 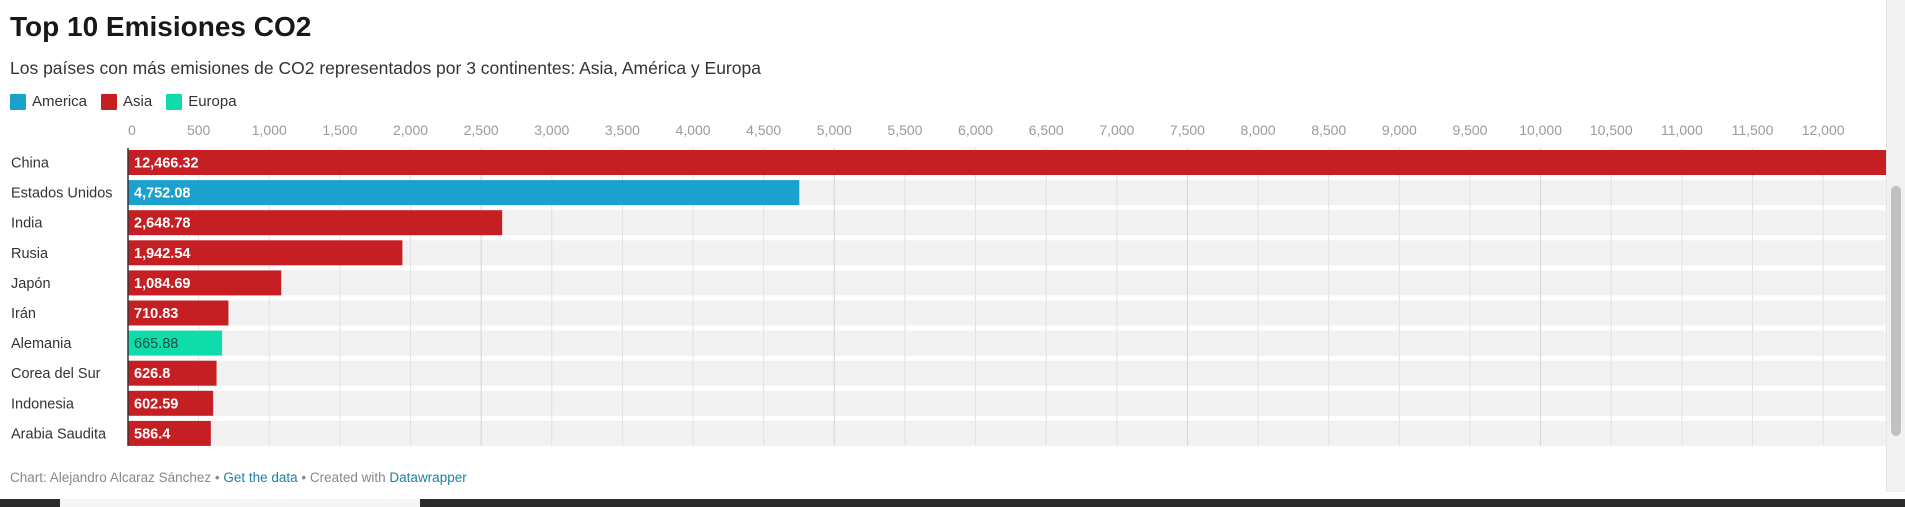 I want to click on category-label: Corea del Sur, so click(x=56, y=374).